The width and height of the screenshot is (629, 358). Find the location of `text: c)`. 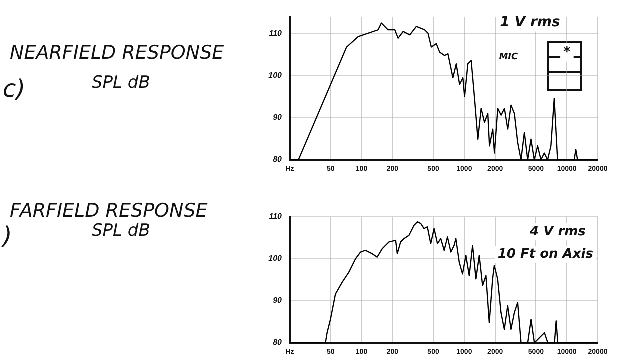

text: c) is located at coordinates (14, 89).